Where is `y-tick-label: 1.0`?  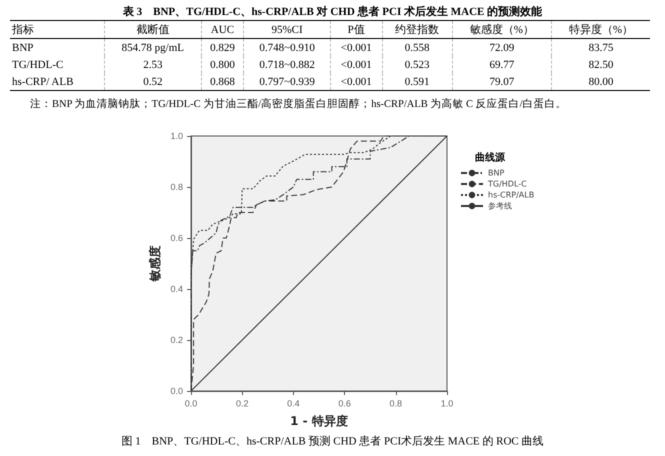 y-tick-label: 1.0 is located at coordinates (176, 136).